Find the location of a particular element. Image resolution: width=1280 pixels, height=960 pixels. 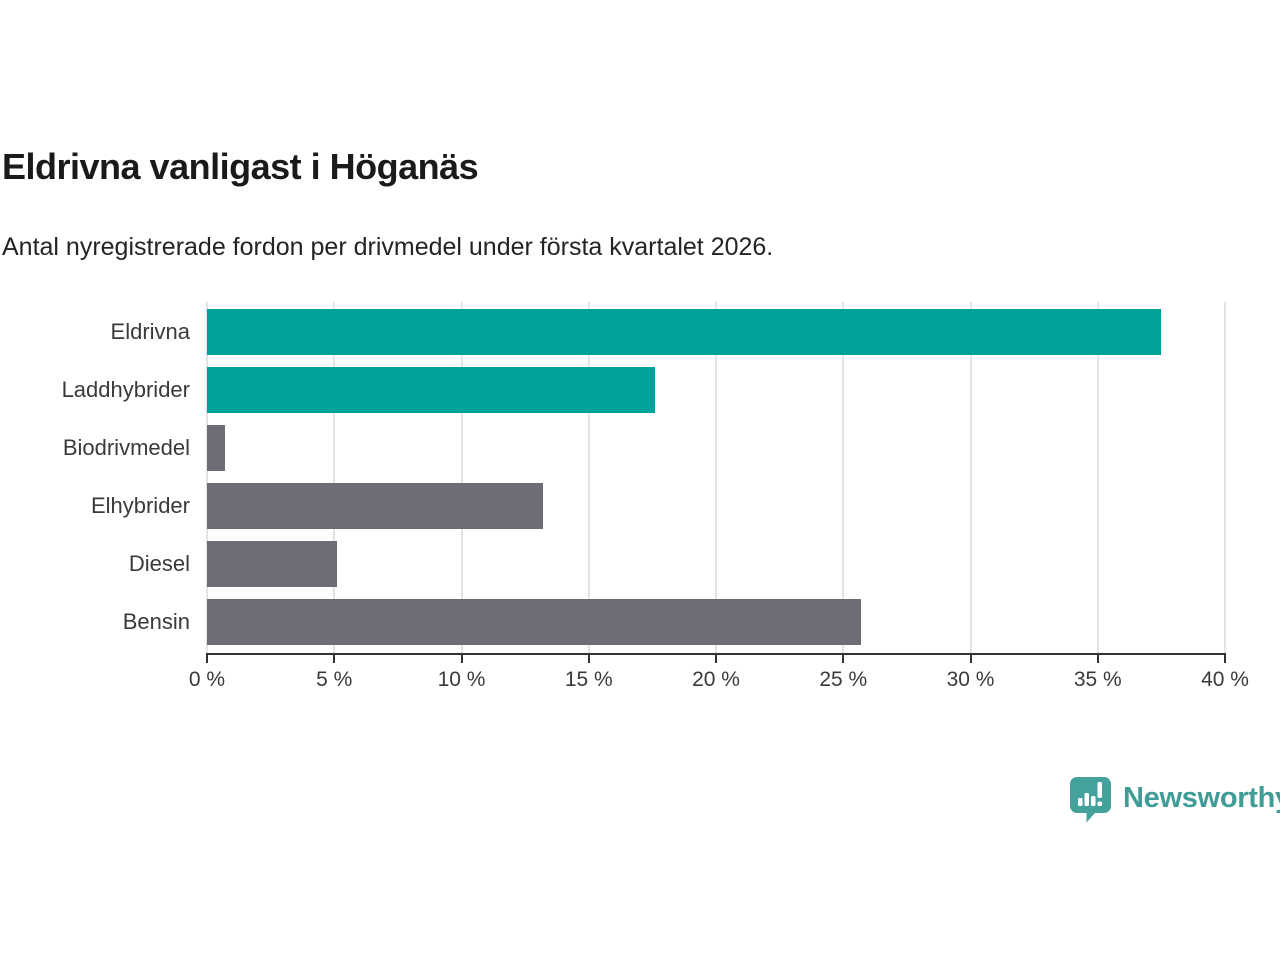

x-axis-line is located at coordinates (716, 654).